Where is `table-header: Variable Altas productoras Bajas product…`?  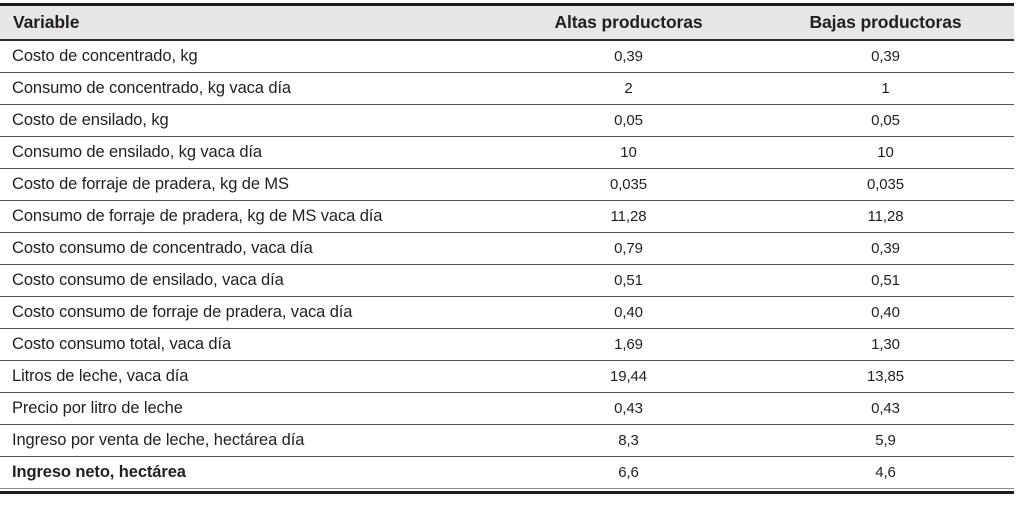
table-header: Variable Altas productoras Bajas product… is located at coordinates (507, 23).